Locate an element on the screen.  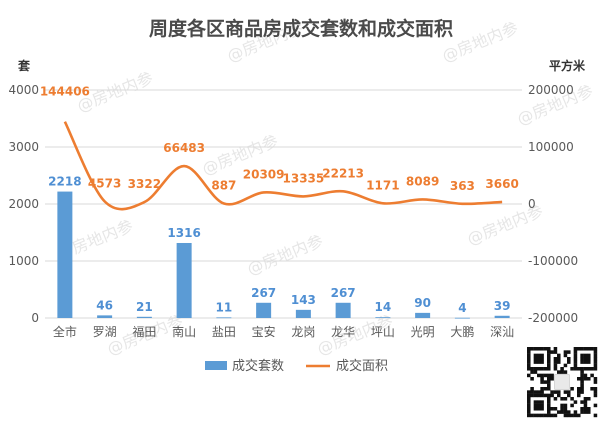
x-tick-label: 福田 is located at coordinates (144, 331).